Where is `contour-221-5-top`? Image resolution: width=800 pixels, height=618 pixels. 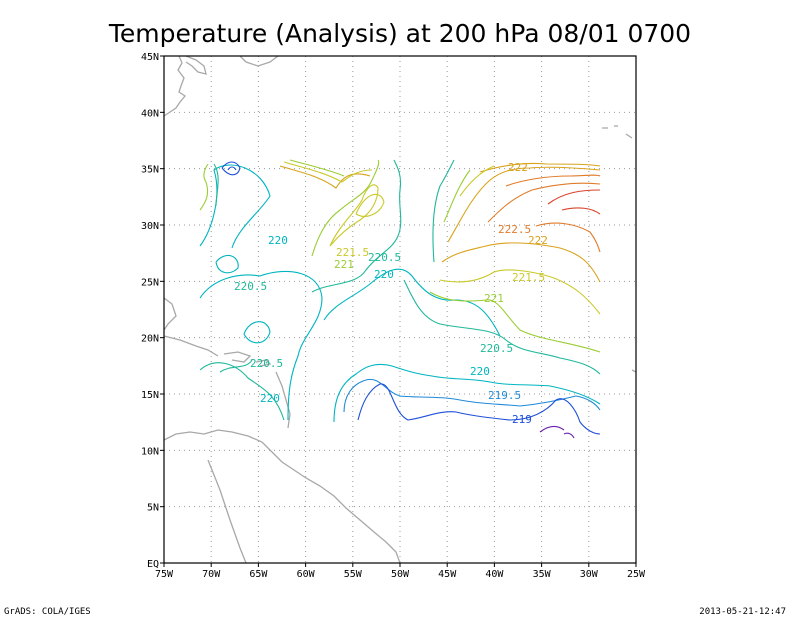 contour-221-5-top is located at coordinates (328, 172).